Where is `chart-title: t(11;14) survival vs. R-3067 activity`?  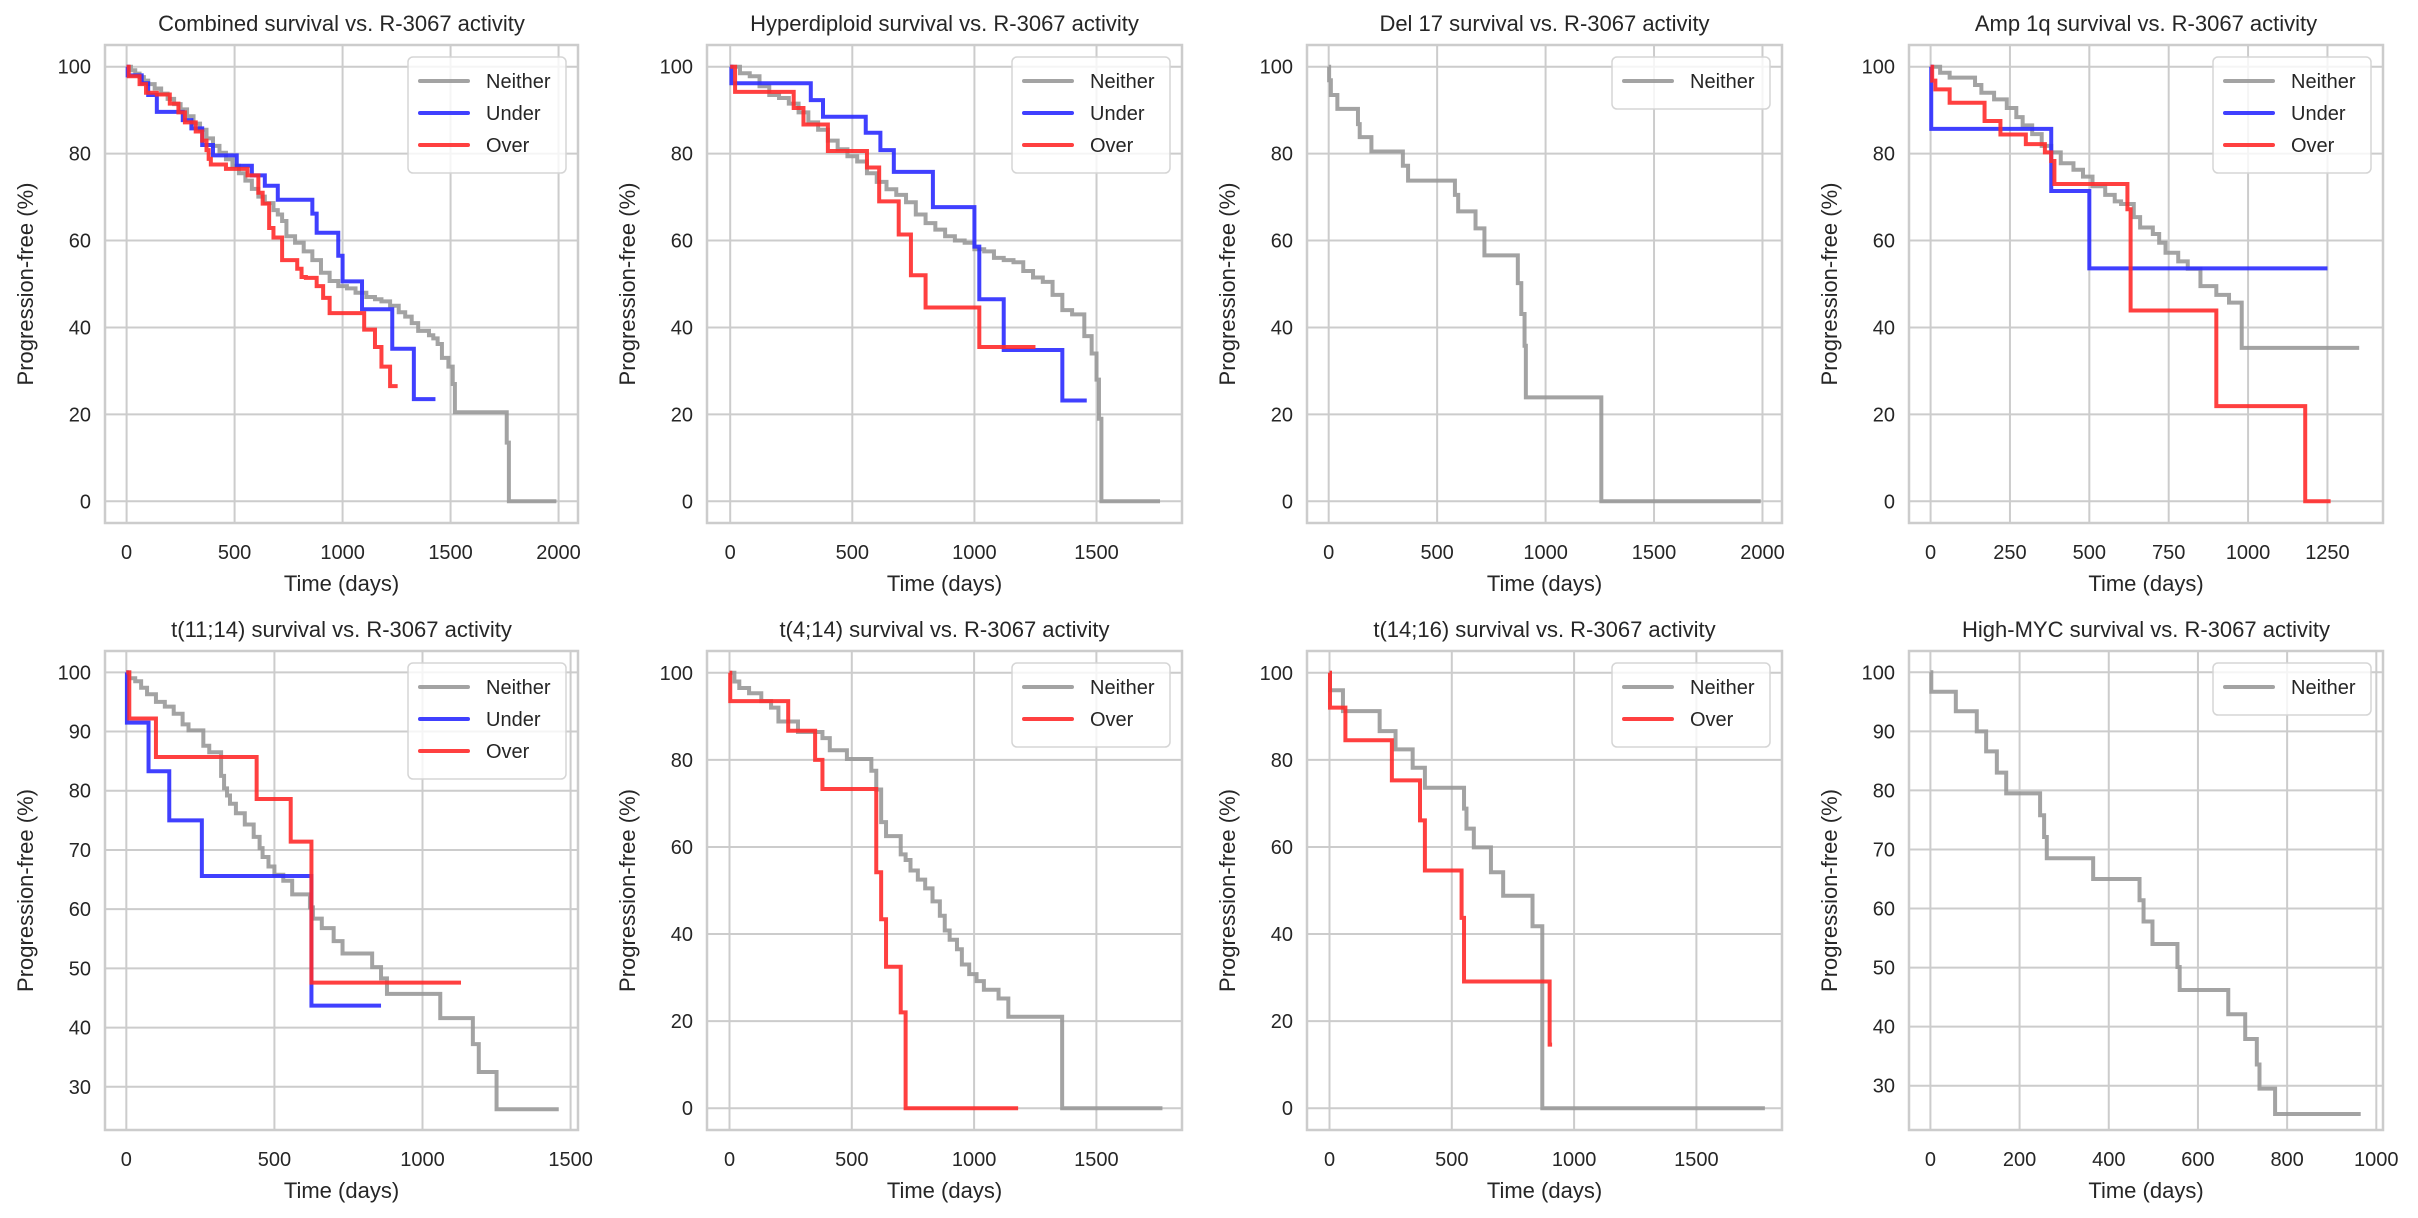
chart-title: t(11;14) survival vs. R-3067 activity is located at coordinates (341, 629).